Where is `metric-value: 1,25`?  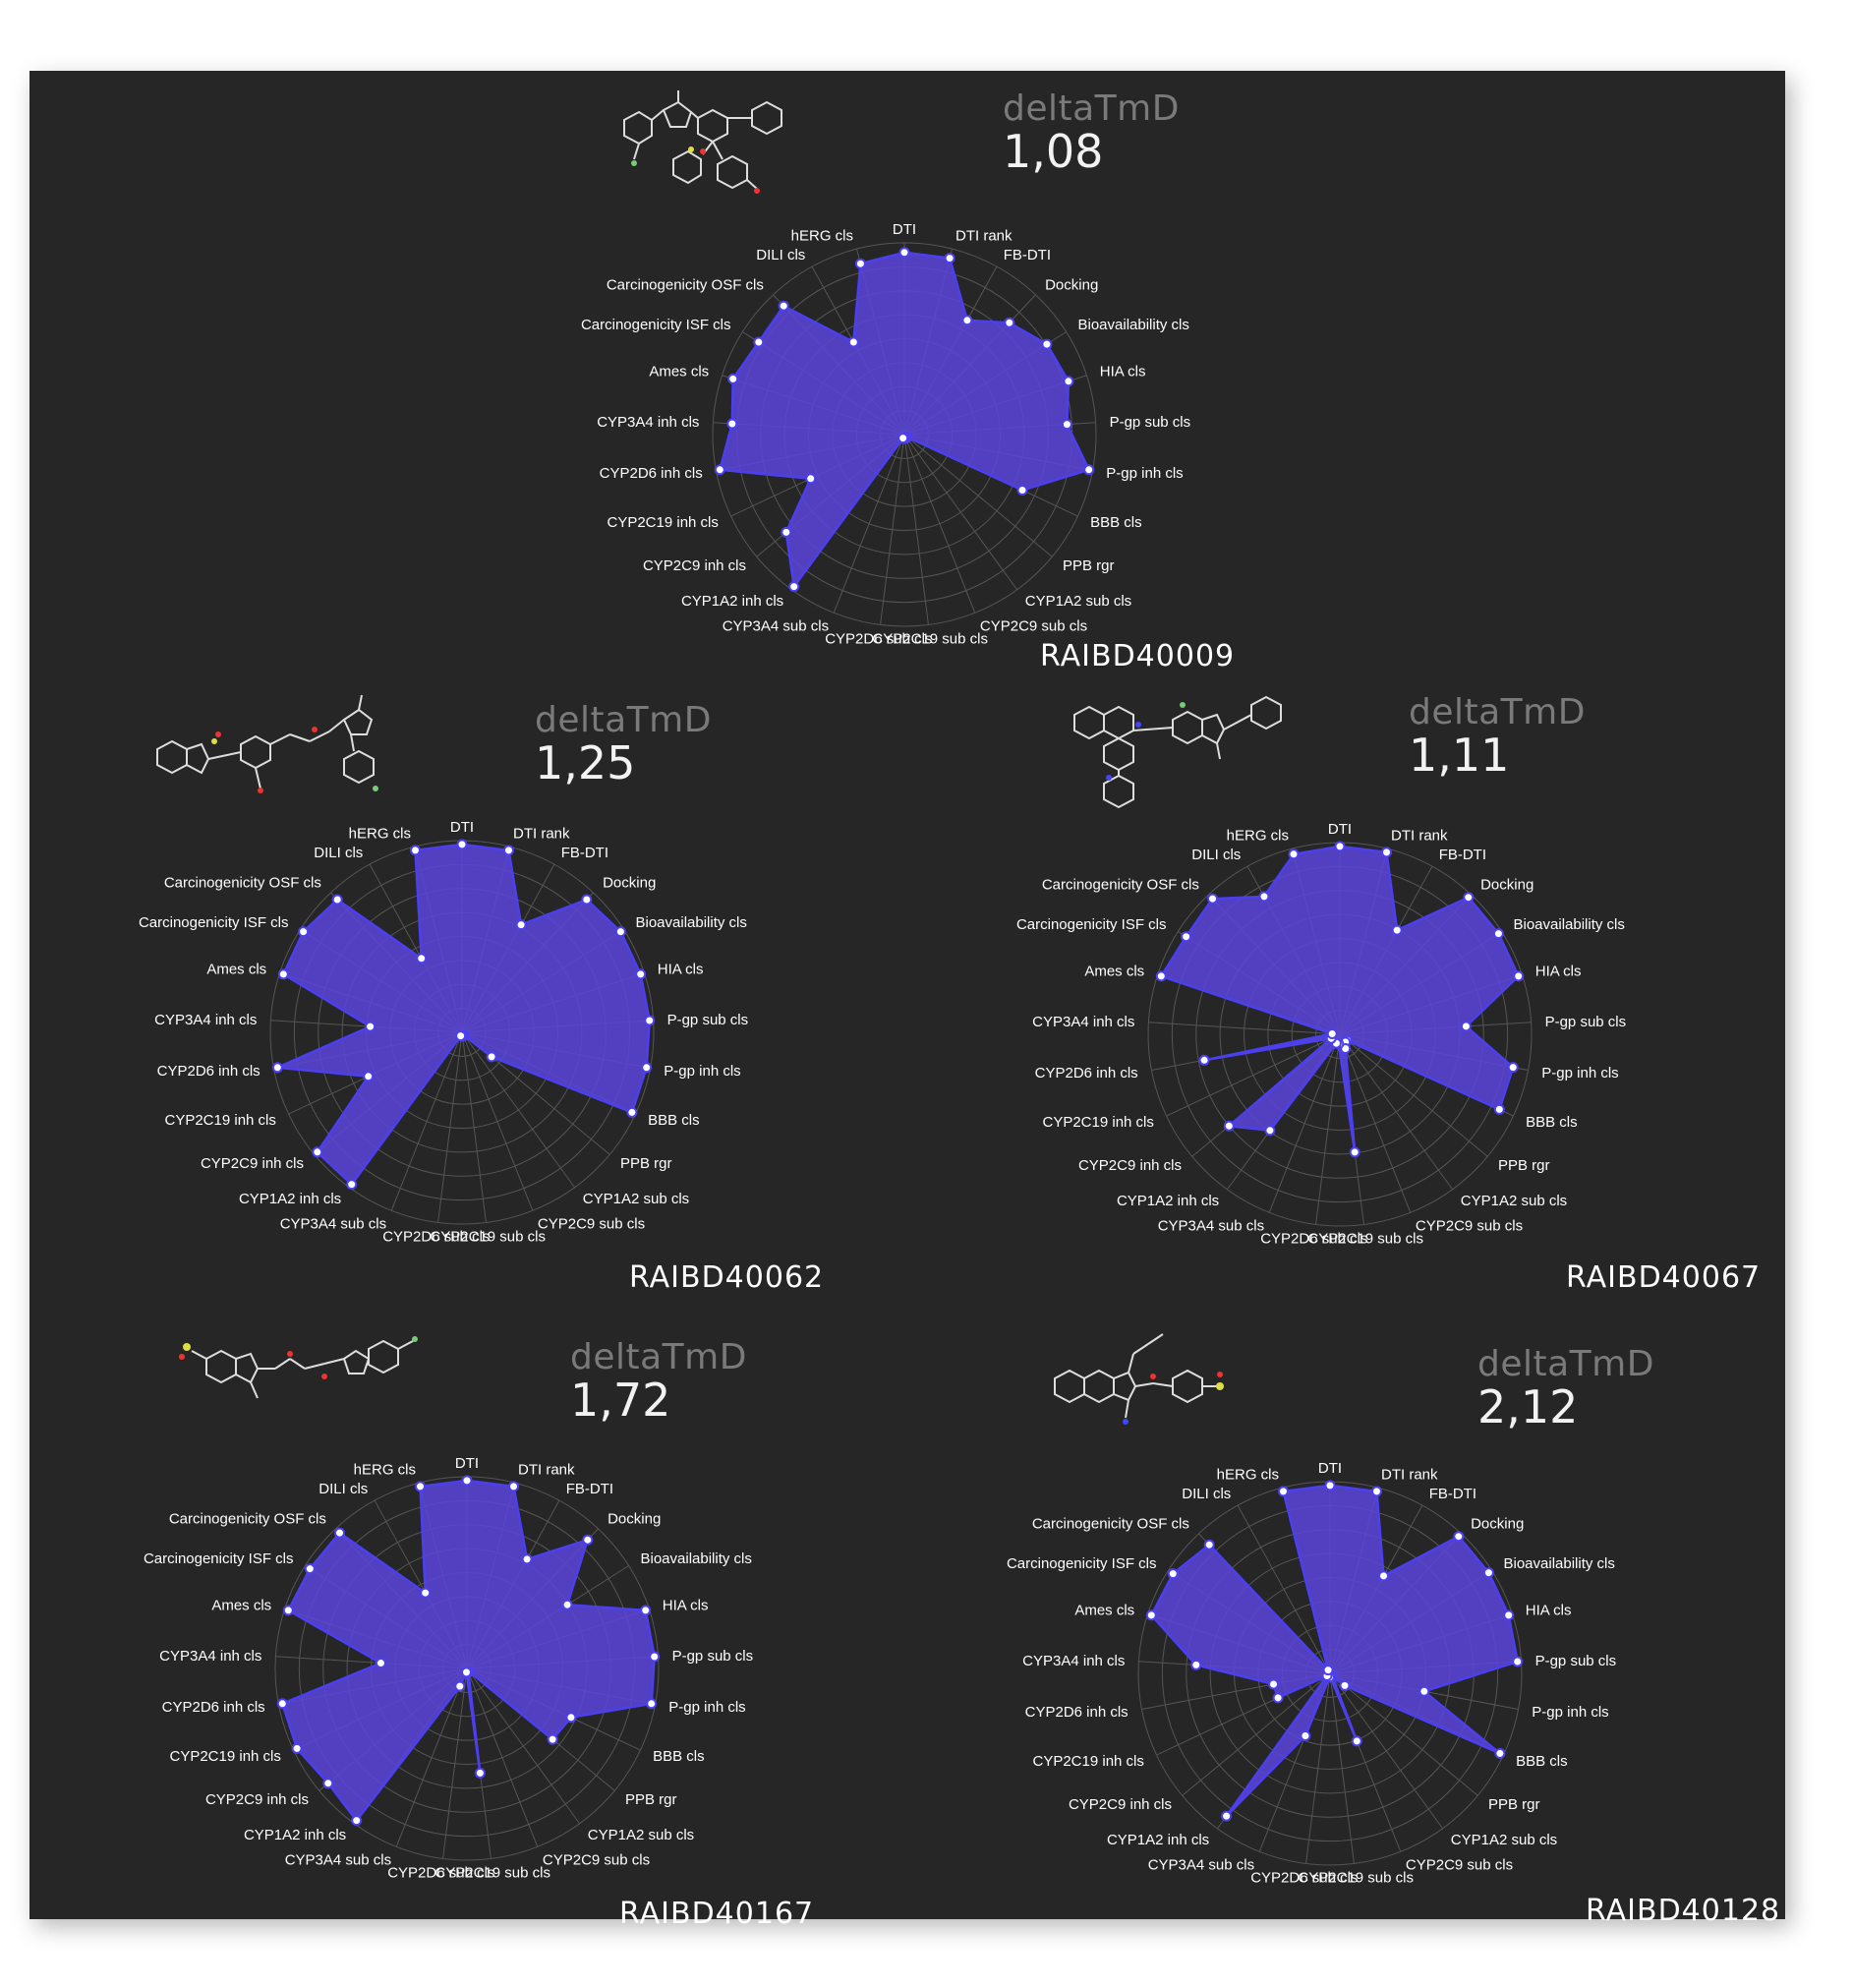
metric-value: 1,25 is located at coordinates (585, 762).